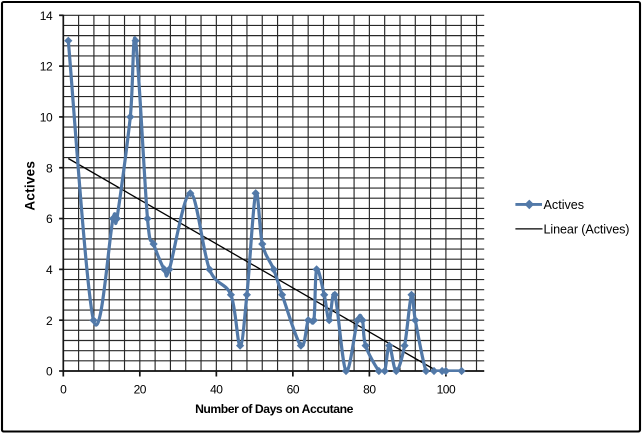 The height and width of the screenshot is (440, 642). Describe the element at coordinates (274, 409) in the screenshot. I see `svg-text: Number of Days on Accutane` at that location.